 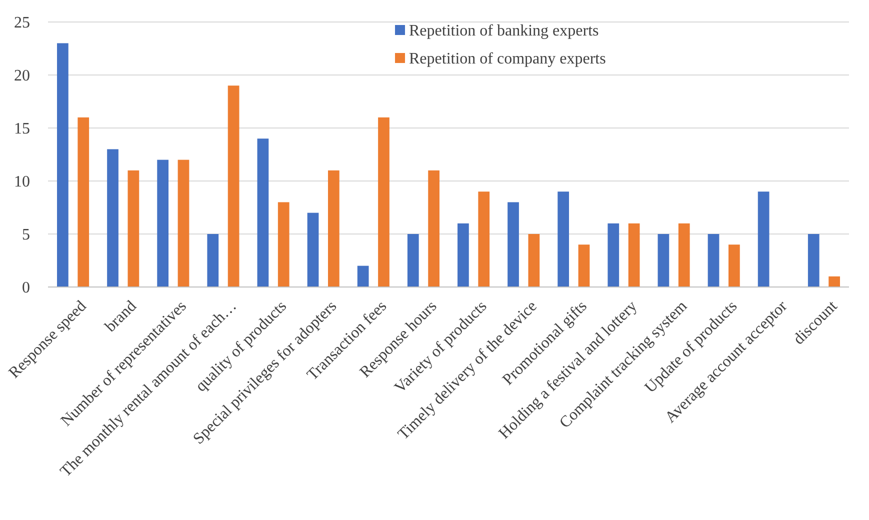 What do you see at coordinates (22, 23) in the screenshot?
I see `y-tick-label: 25` at bounding box center [22, 23].